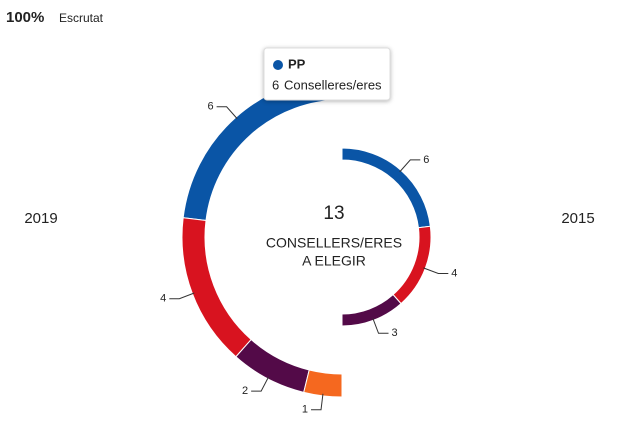 The height and width of the screenshot is (440, 634). I want to click on data-label: 3, so click(395, 333).